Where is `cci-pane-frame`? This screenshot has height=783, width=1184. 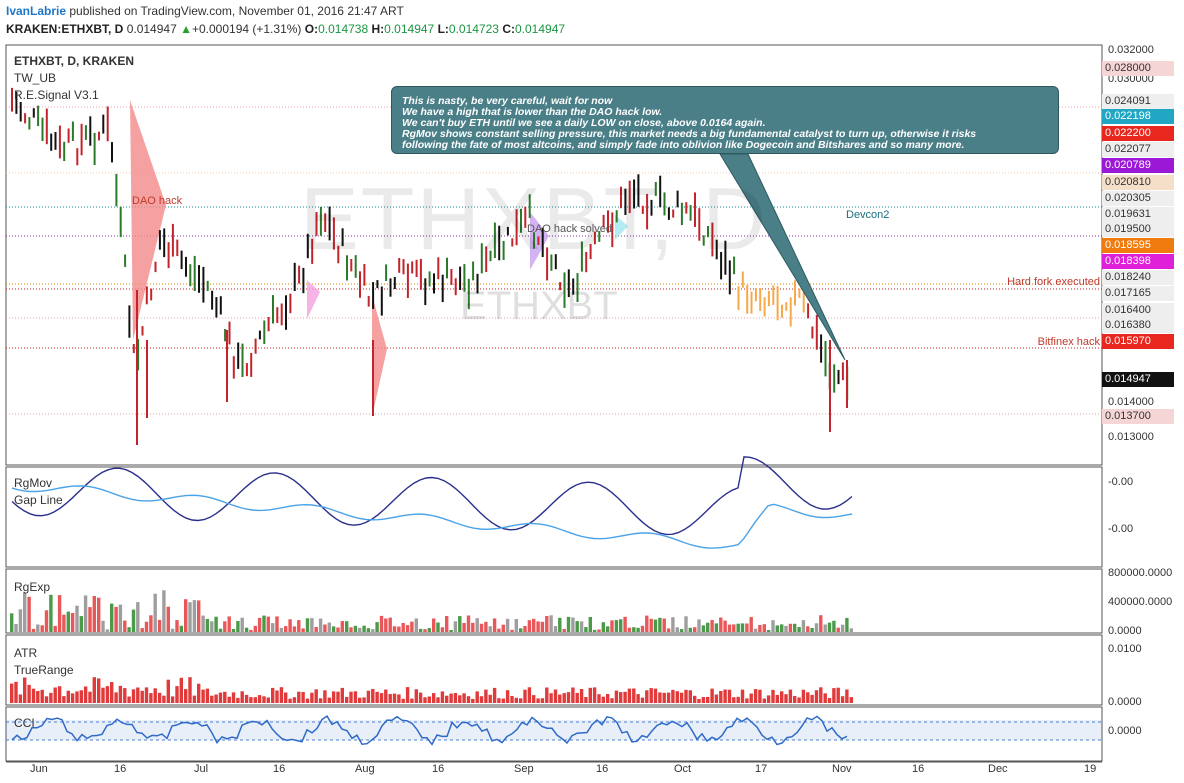 cci-pane-frame is located at coordinates (554, 734).